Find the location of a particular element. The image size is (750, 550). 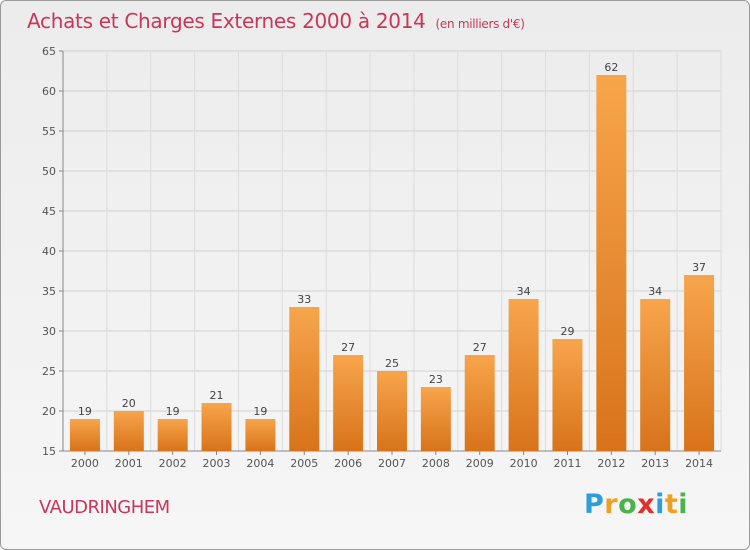

value-label-2008: 23 is located at coordinates (436, 379).